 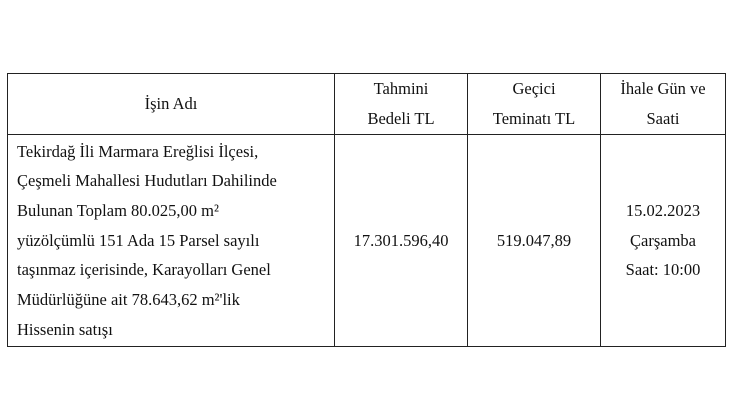 I want to click on description-line: Çeşmeli Mahallesi Hudutları Dahilinde, so click(x=147, y=181).